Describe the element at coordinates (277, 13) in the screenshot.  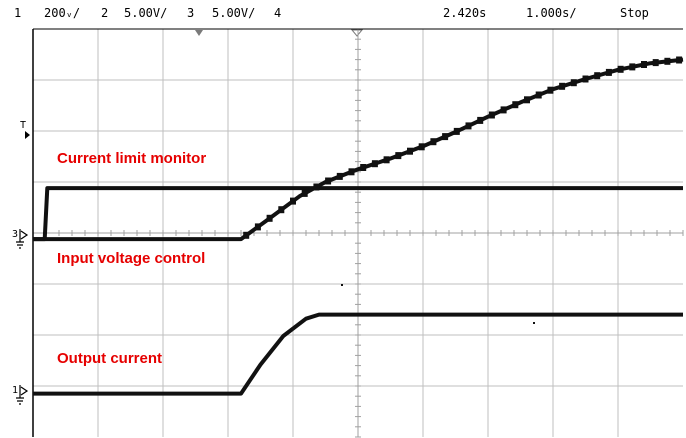
I see `ch4-label: 4` at that location.